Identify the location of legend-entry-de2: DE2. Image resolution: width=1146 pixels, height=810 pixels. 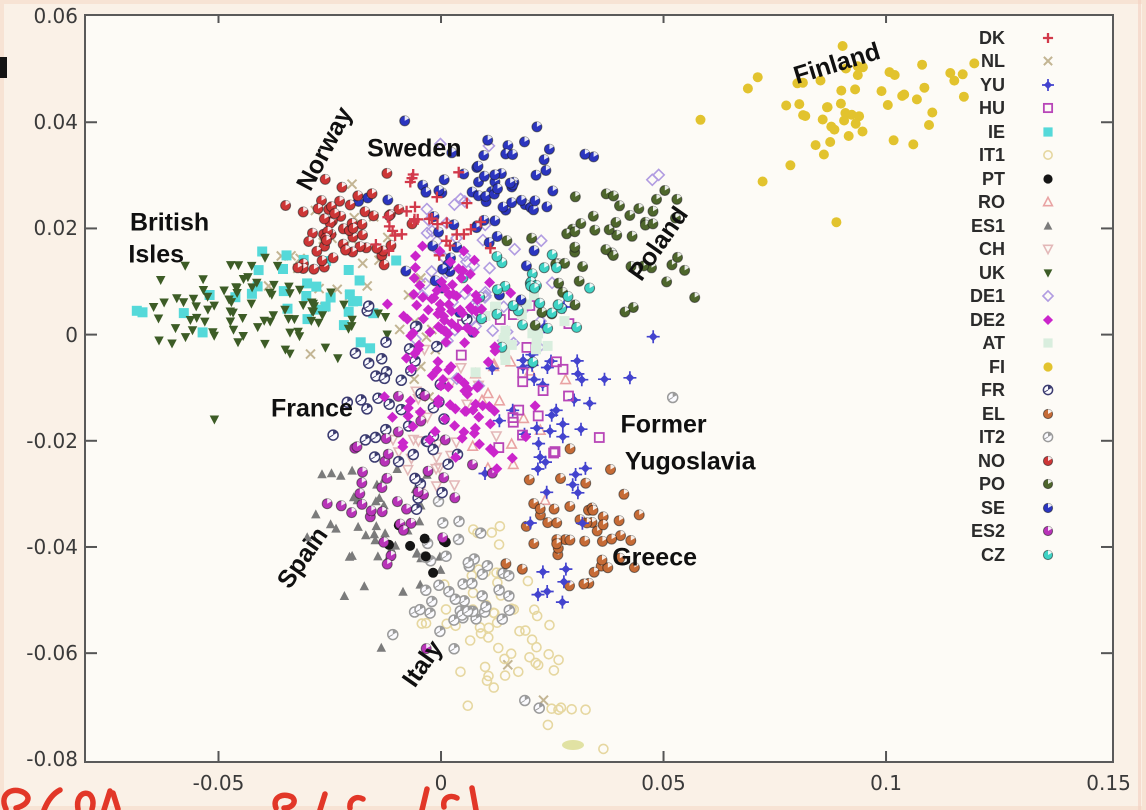
(995, 320).